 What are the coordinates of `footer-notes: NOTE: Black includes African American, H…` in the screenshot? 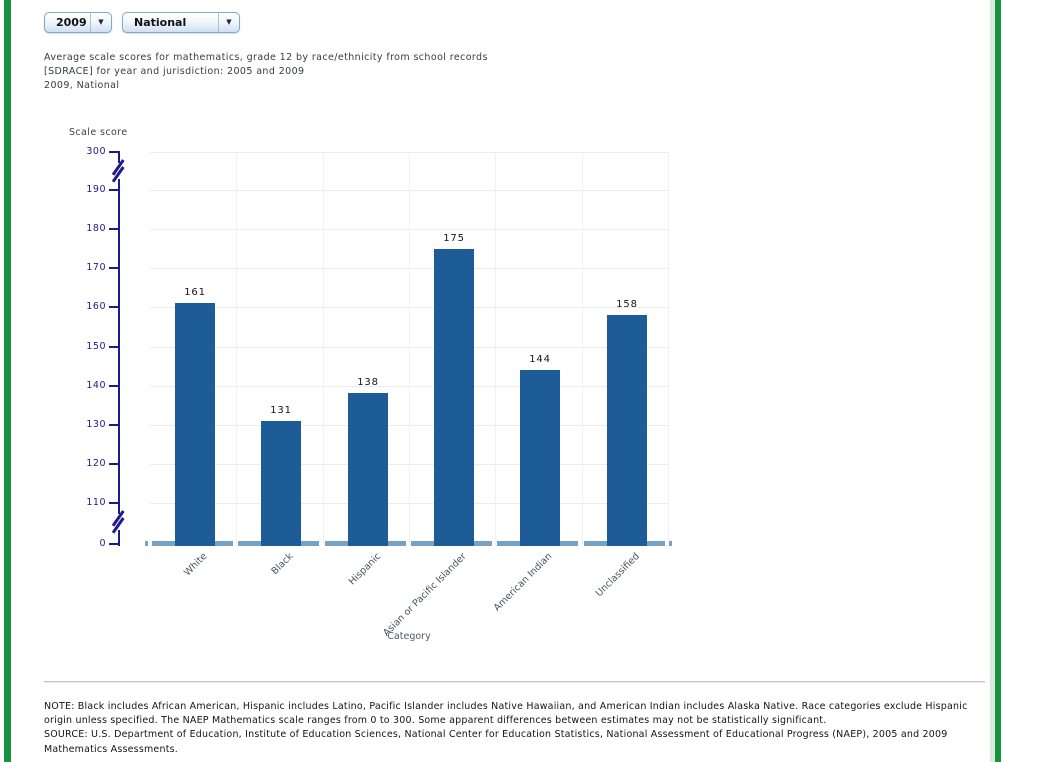 It's located at (517, 728).